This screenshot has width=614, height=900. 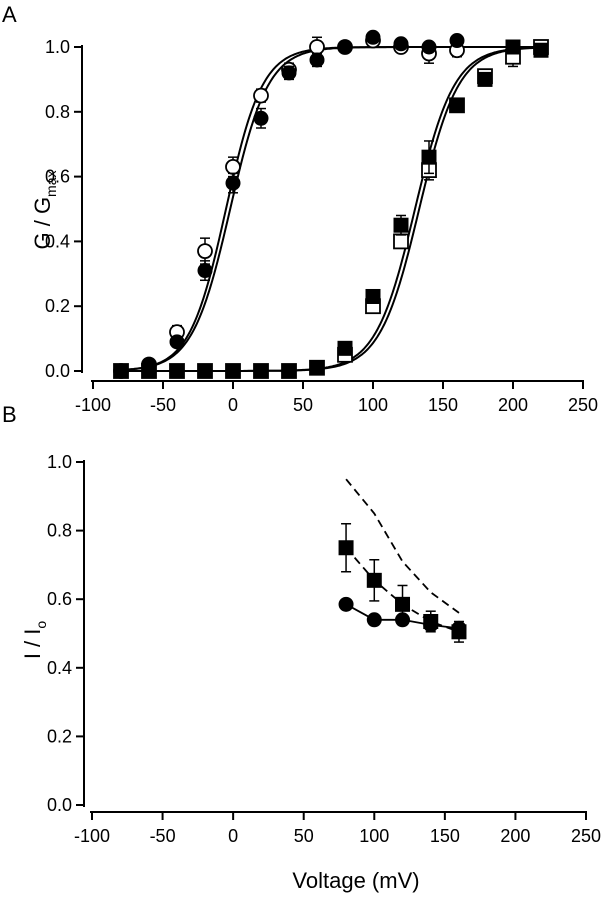 I want to click on panel-b-xlabel: Voltage (mV), so click(x=355, y=880).